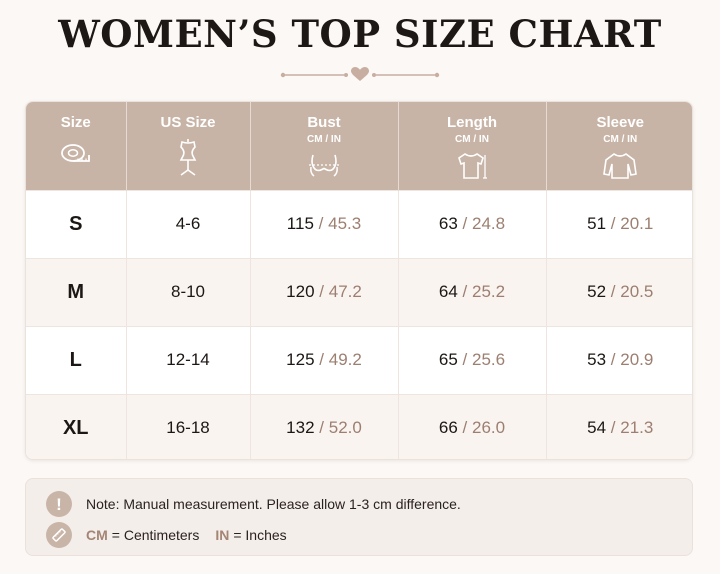  I want to click on length-cell: 66 / 26.0, so click(472, 426).